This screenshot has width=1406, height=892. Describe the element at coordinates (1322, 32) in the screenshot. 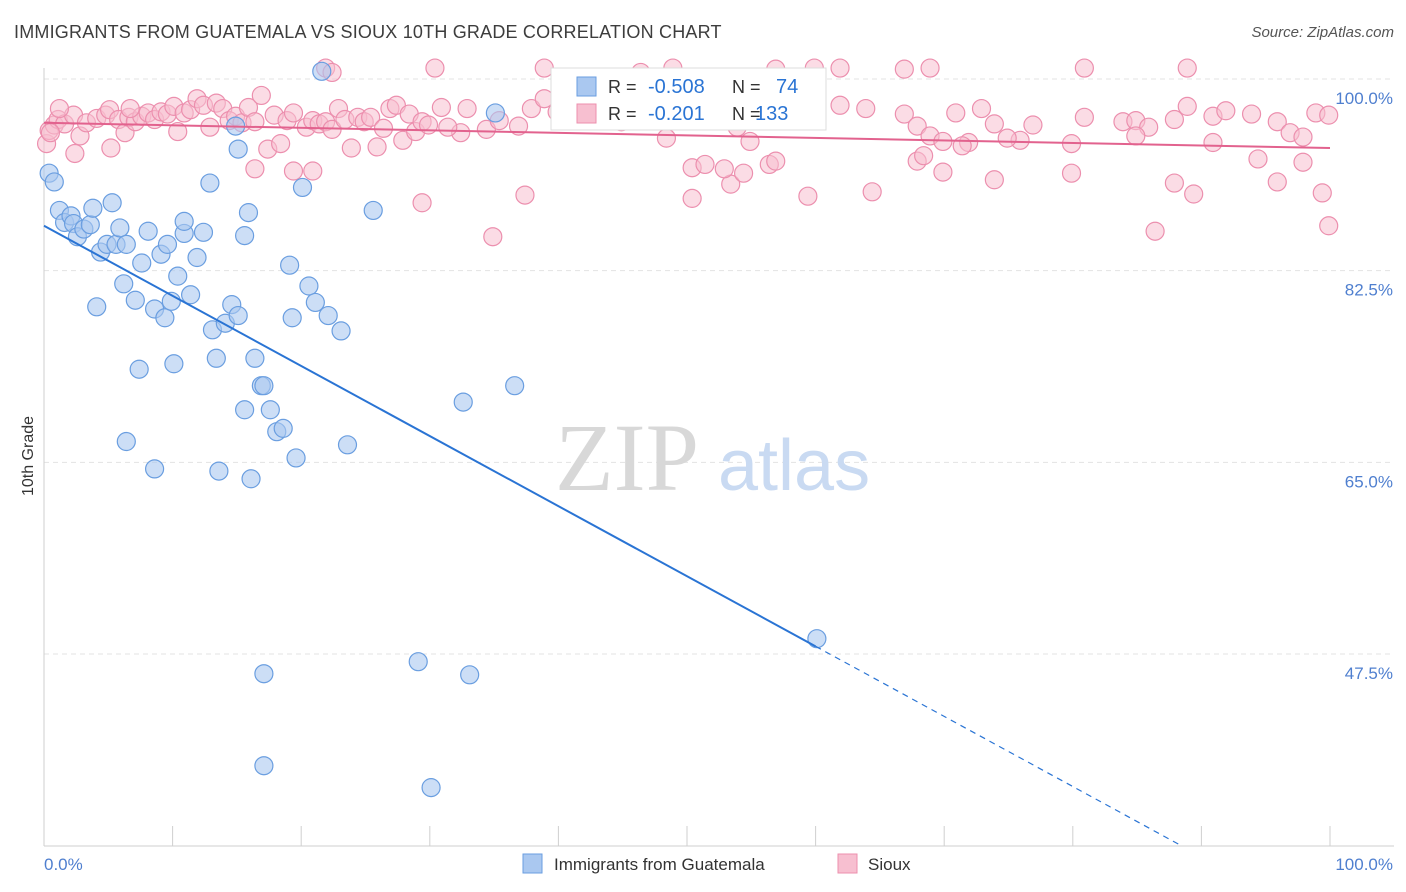

I see `source-credit: Source: ZipAtlas.com` at that location.